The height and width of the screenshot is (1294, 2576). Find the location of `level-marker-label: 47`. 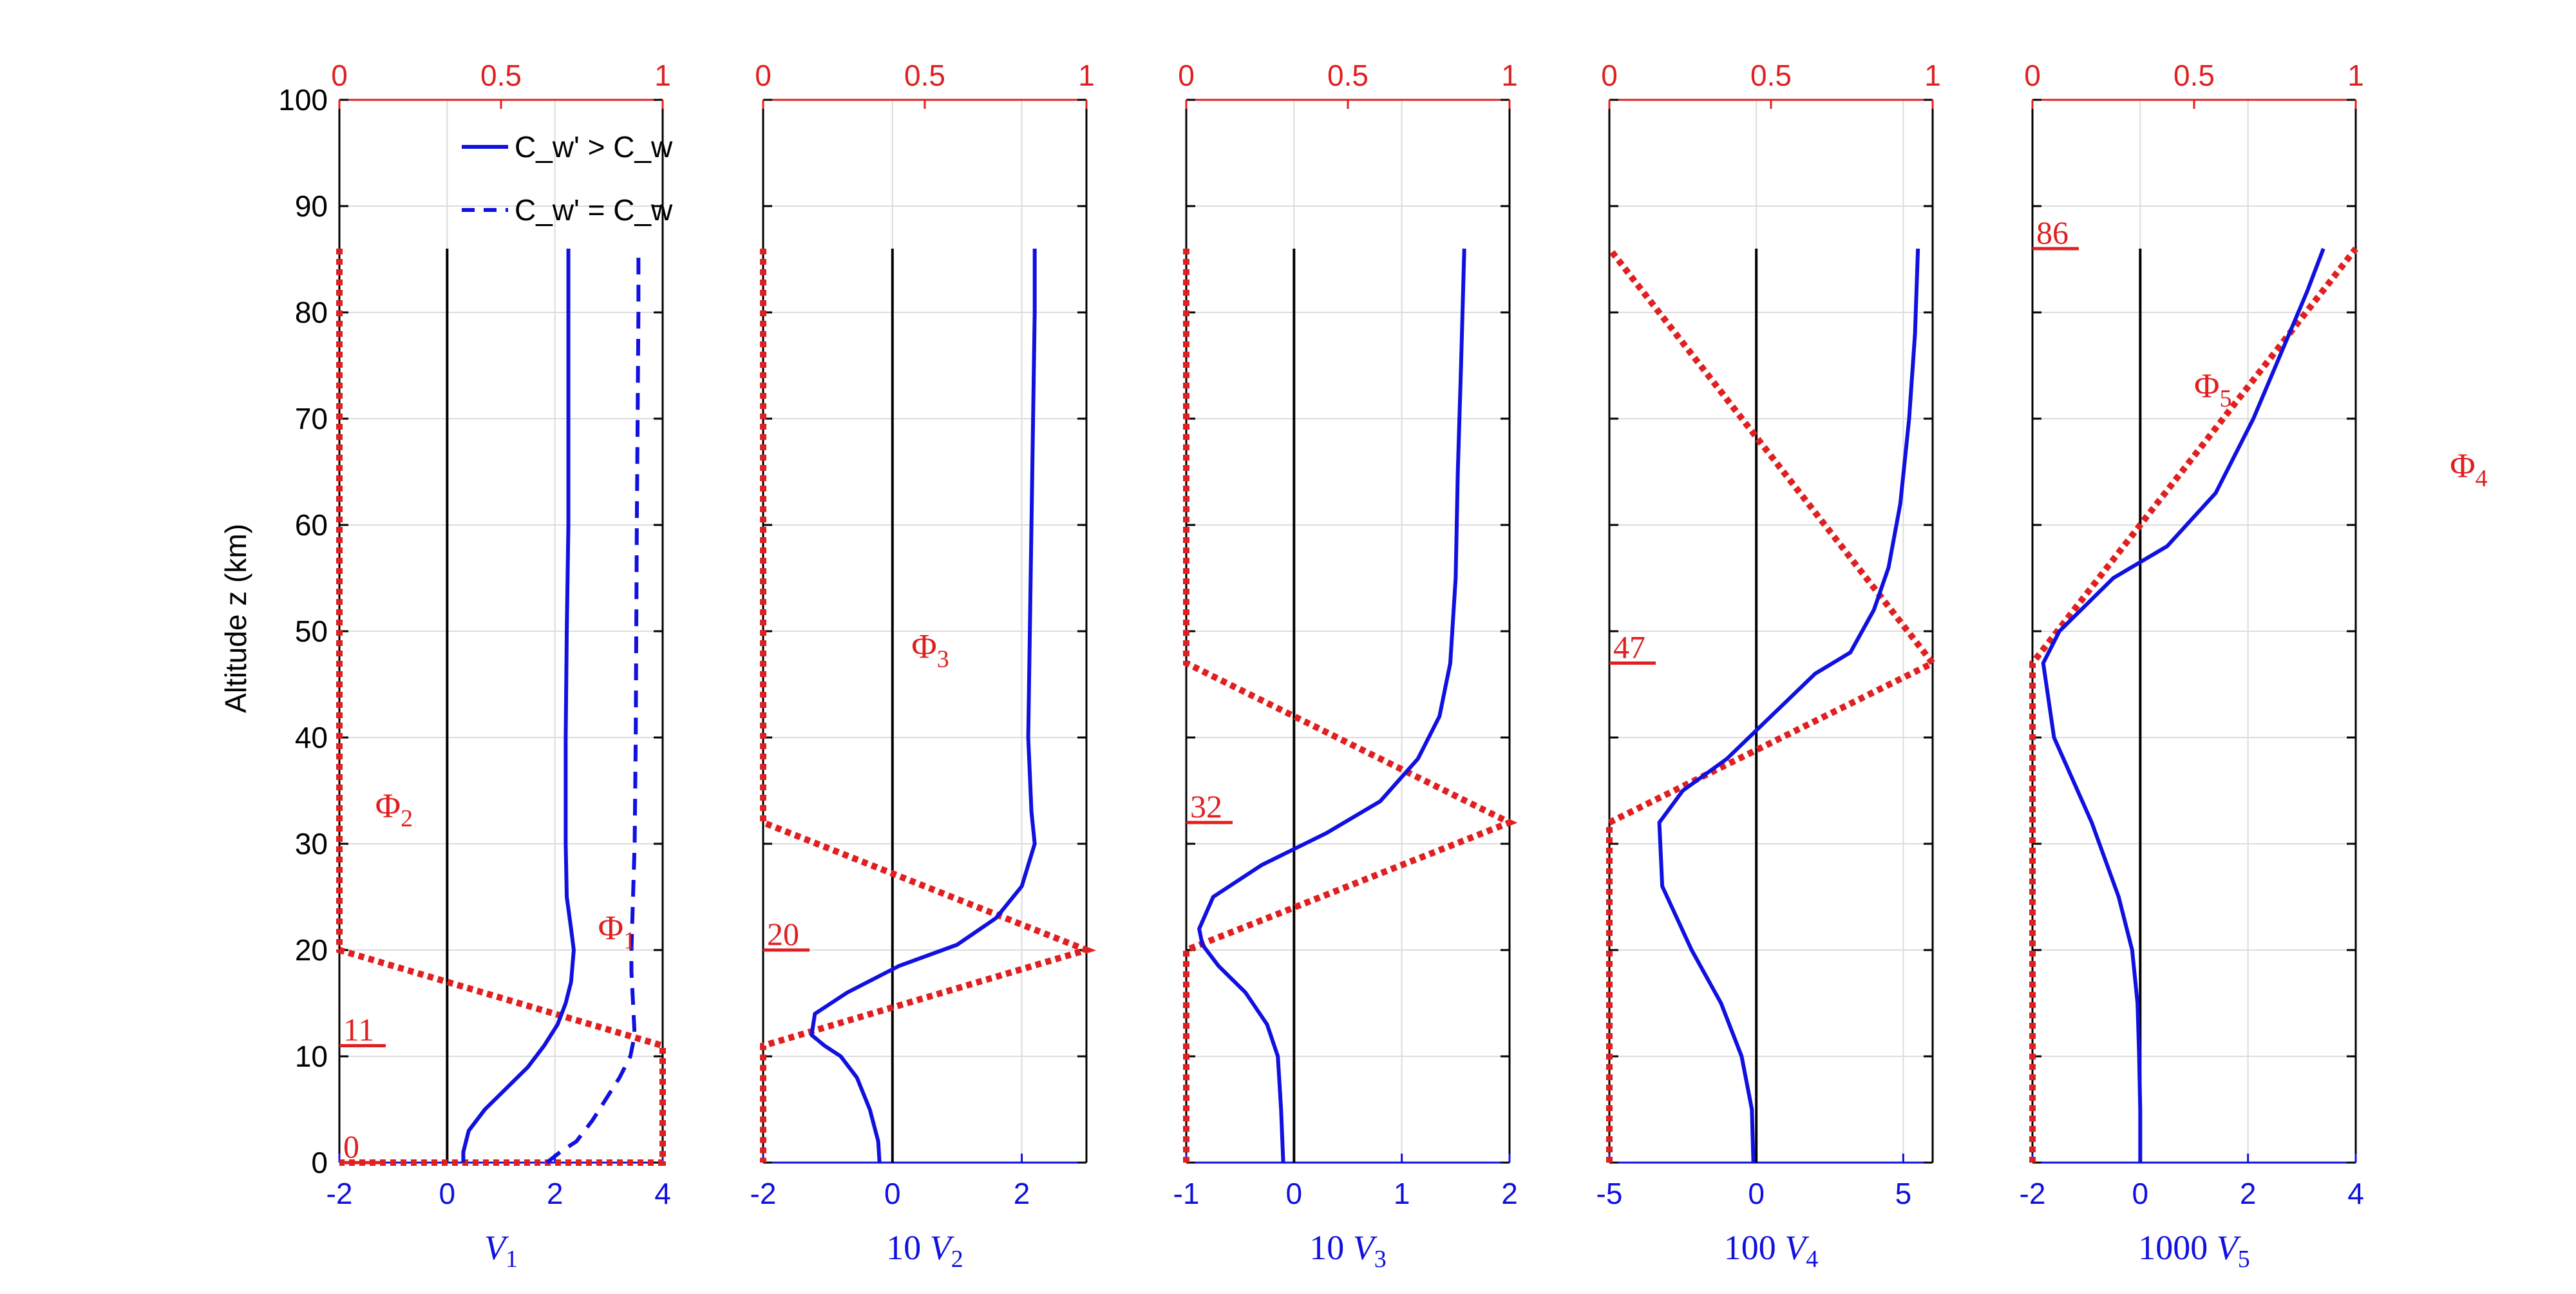

level-marker-label: 47 is located at coordinates (1629, 647).